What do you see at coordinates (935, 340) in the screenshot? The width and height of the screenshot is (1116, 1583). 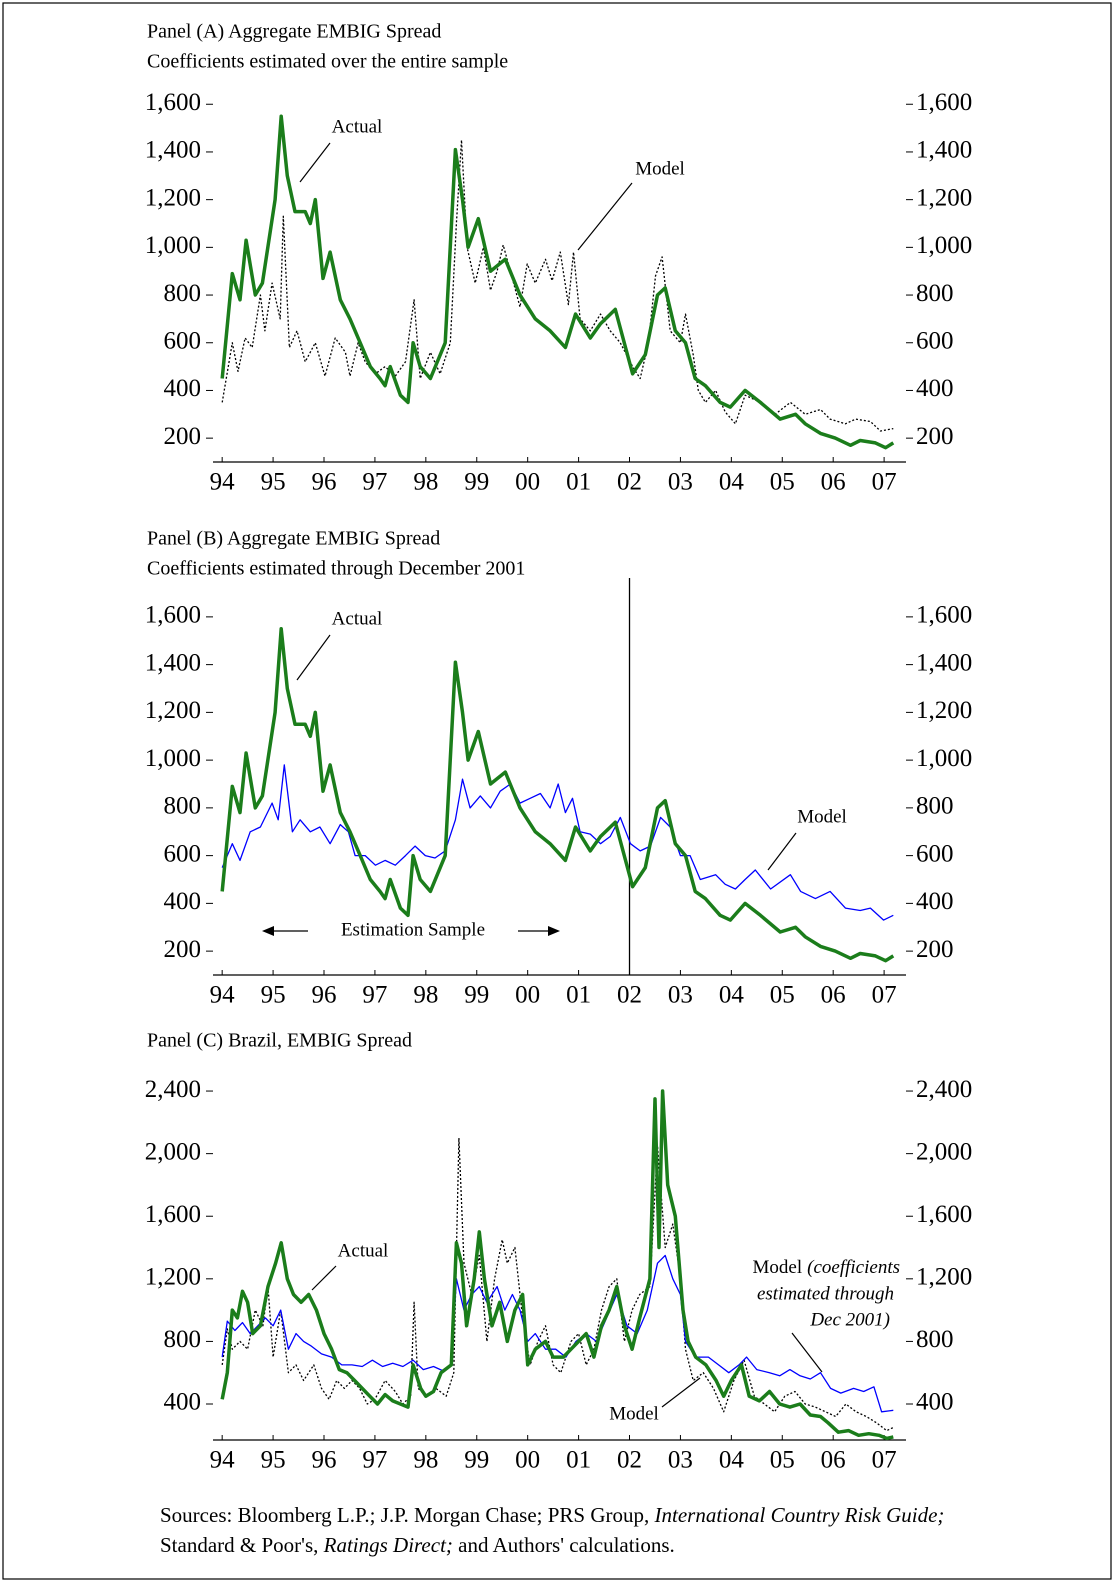 I see `y2-tick-label: 600` at bounding box center [935, 340].